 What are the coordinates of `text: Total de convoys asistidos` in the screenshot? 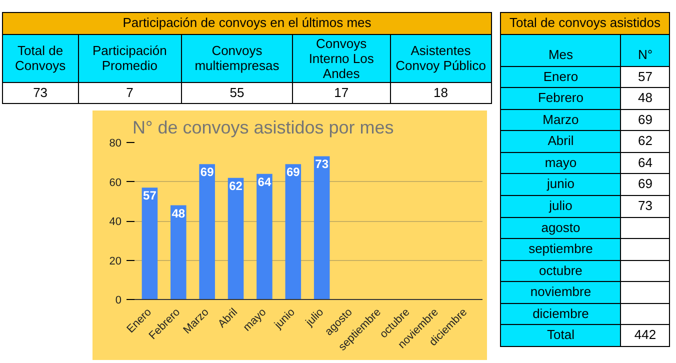 It's located at (585, 23).